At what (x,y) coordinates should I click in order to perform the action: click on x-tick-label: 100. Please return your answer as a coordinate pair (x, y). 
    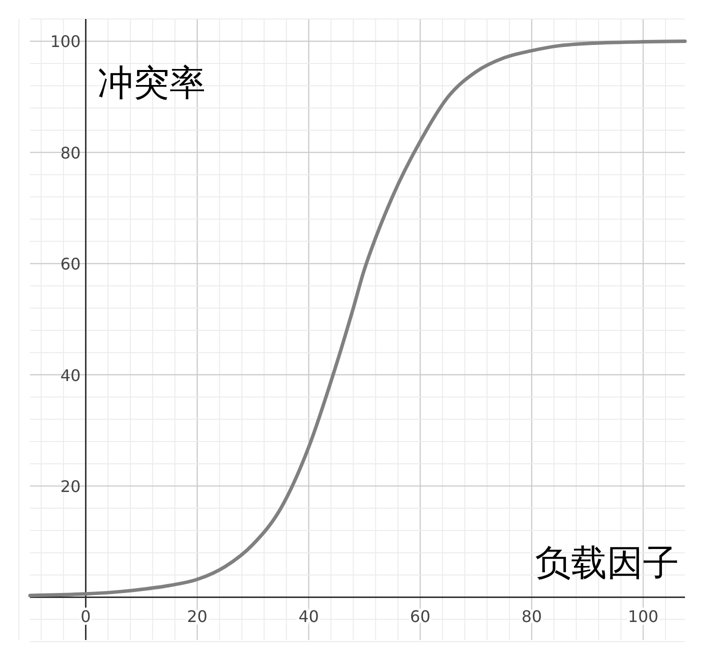
    Looking at the image, I should click on (643, 616).